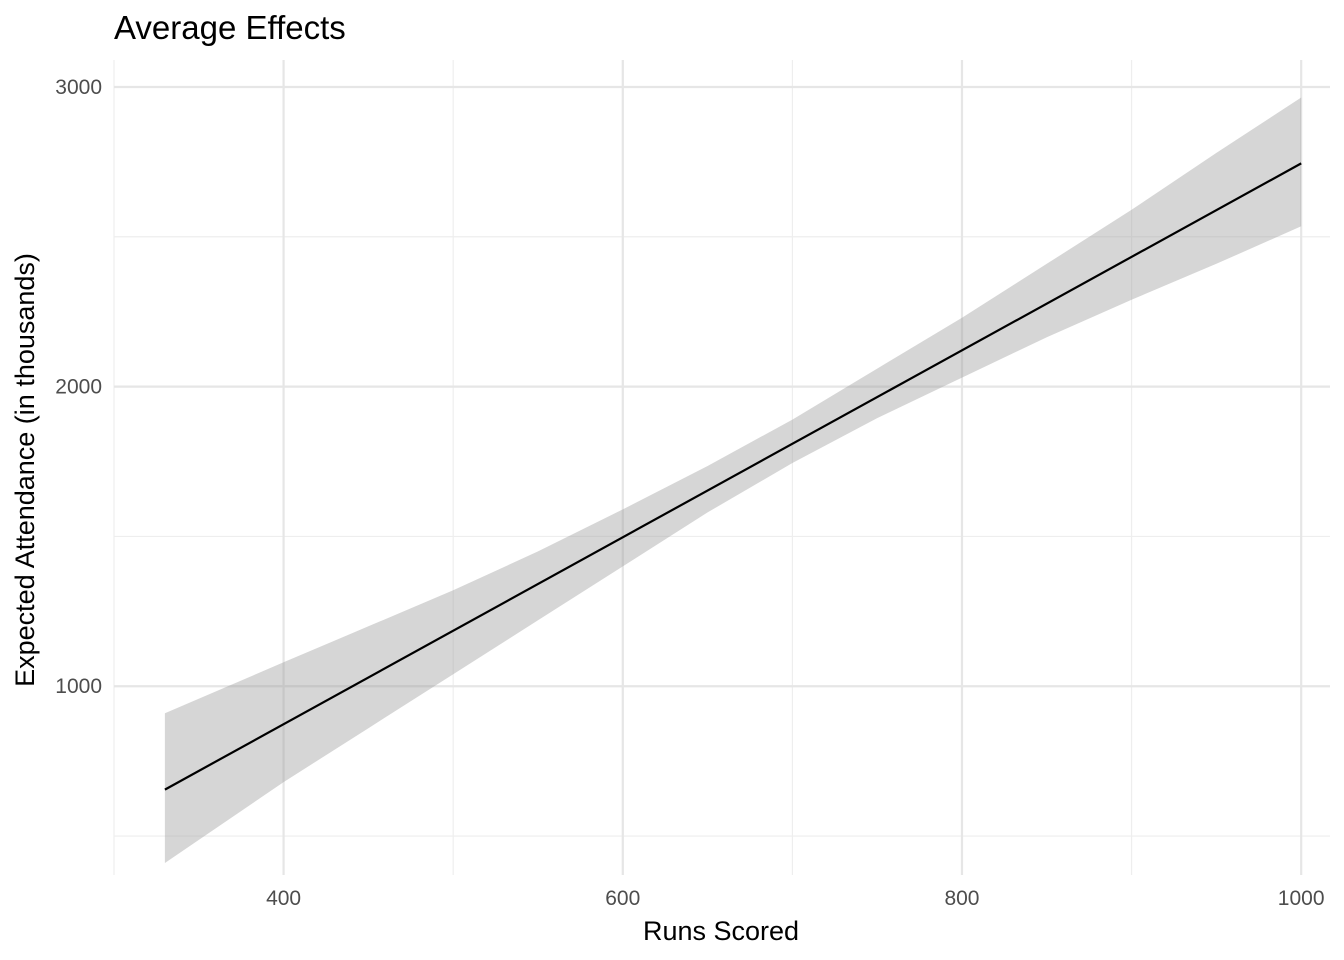 This screenshot has width=1344, height=960. Describe the element at coordinates (230, 27) in the screenshot. I see `chart-title: Average Effects` at that location.